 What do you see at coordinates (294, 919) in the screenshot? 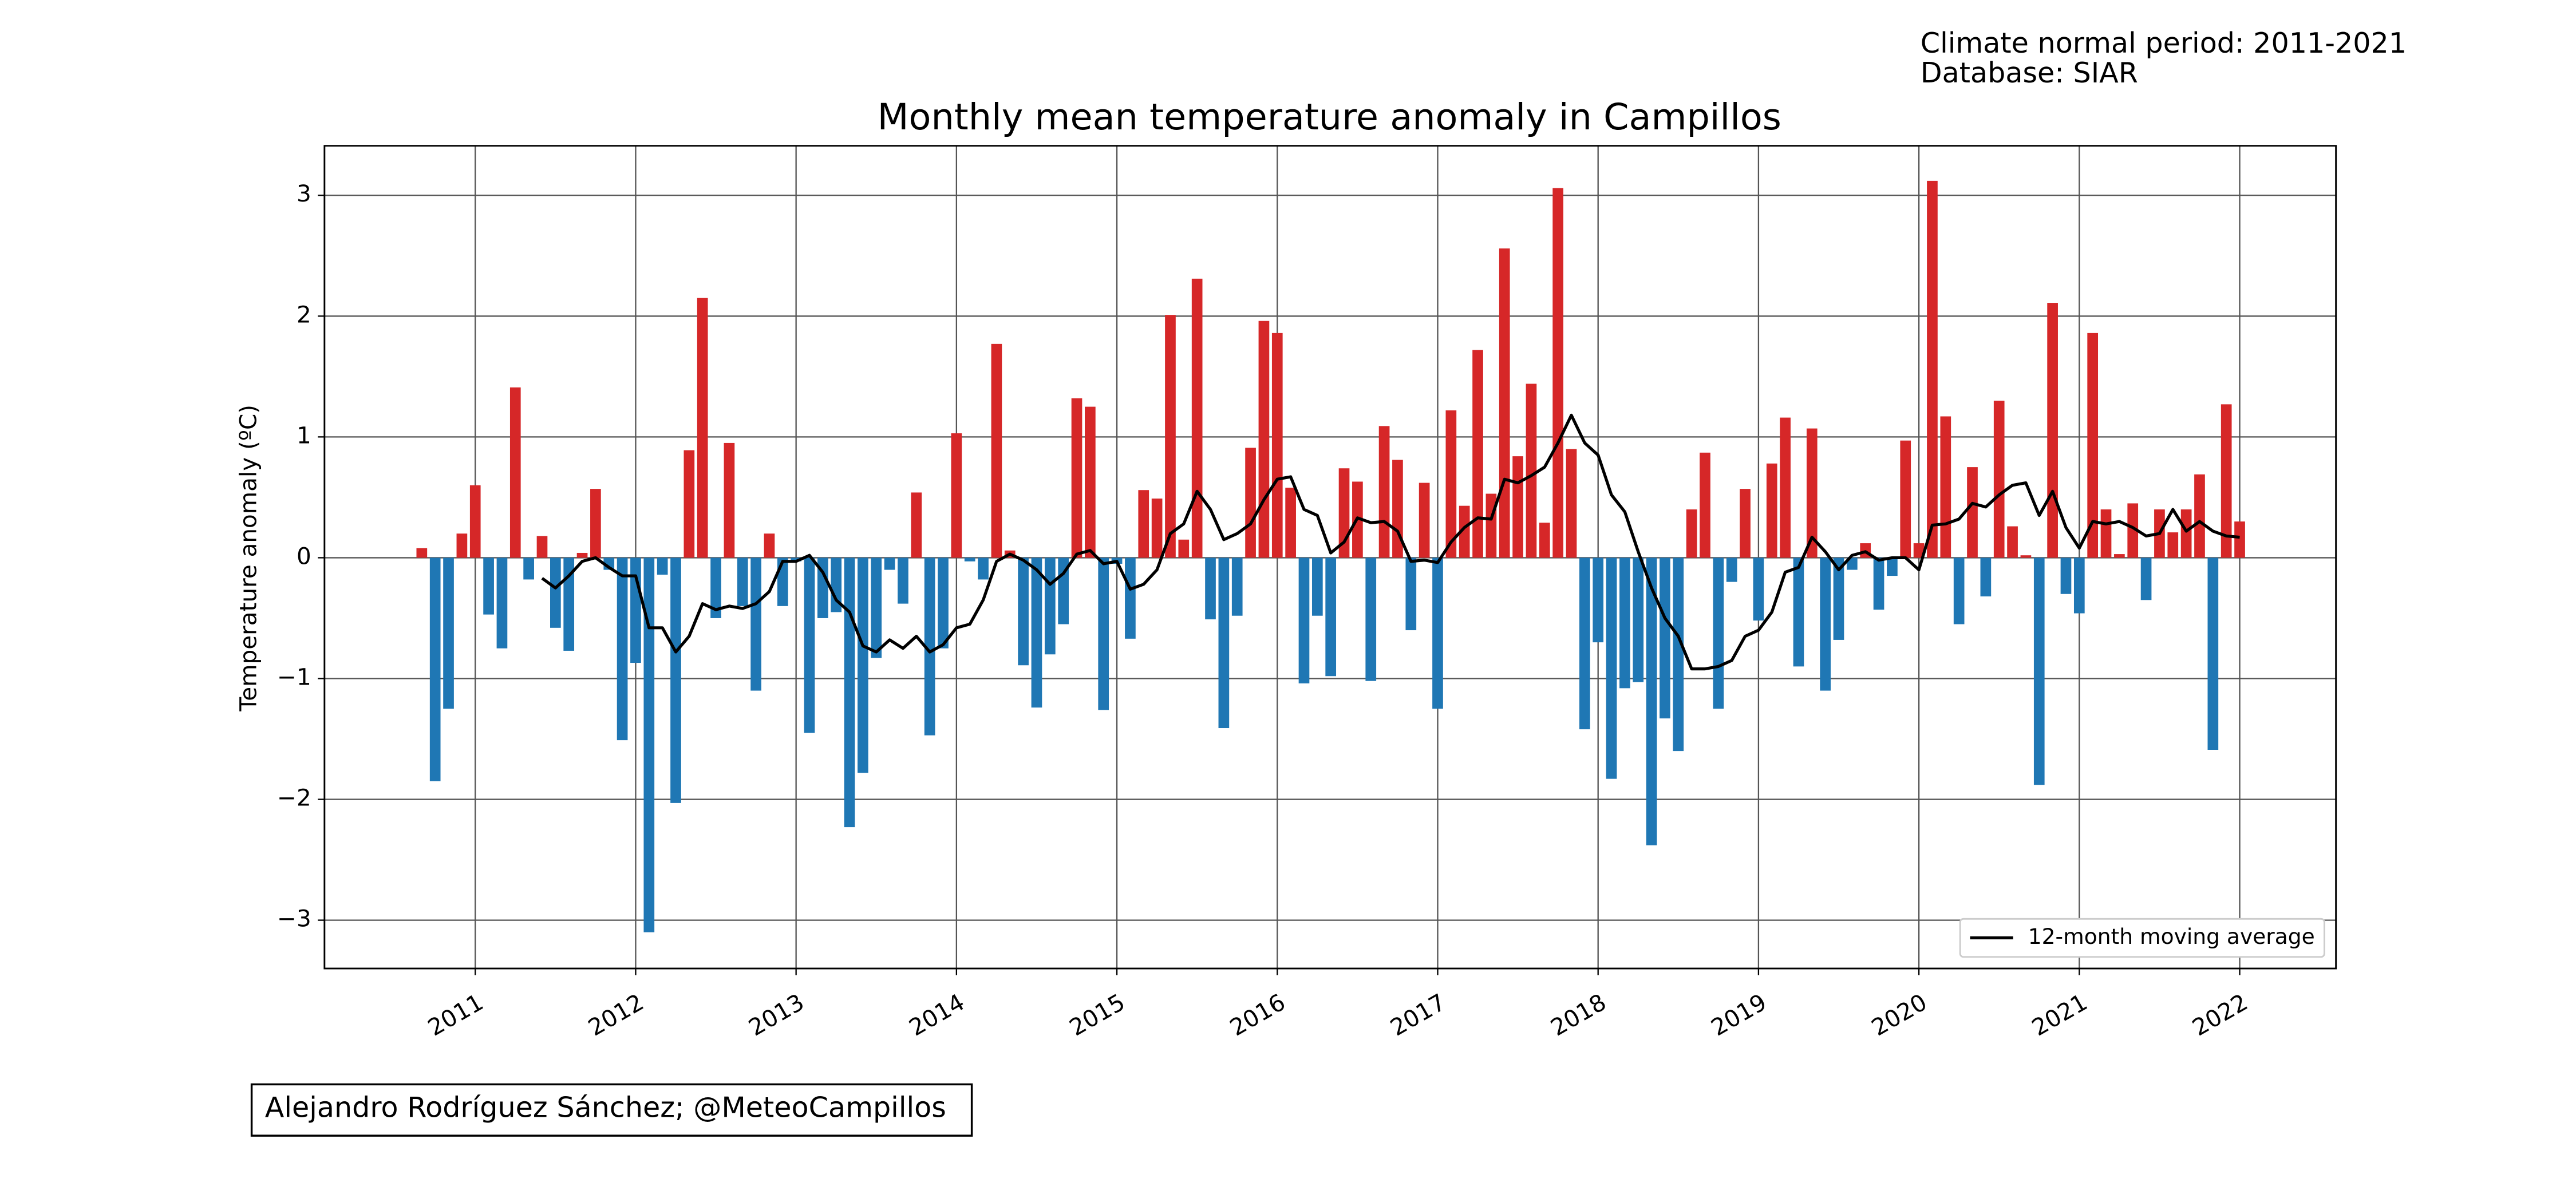
I see `y-tick-label: −3` at bounding box center [294, 919].